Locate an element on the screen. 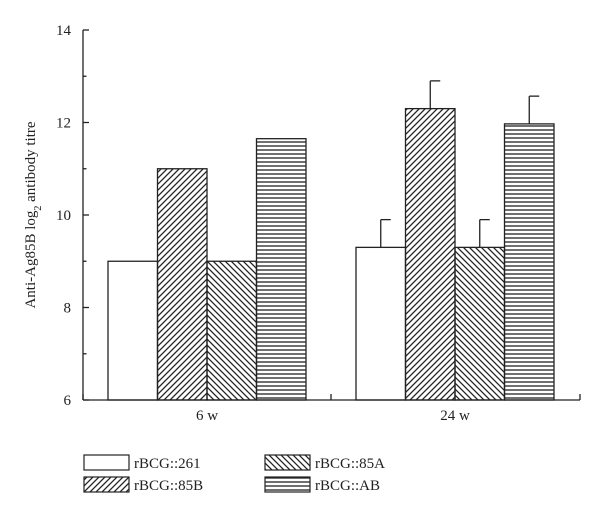 The height and width of the screenshot is (523, 600). x-tick-label: 24 w is located at coordinates (455, 416).